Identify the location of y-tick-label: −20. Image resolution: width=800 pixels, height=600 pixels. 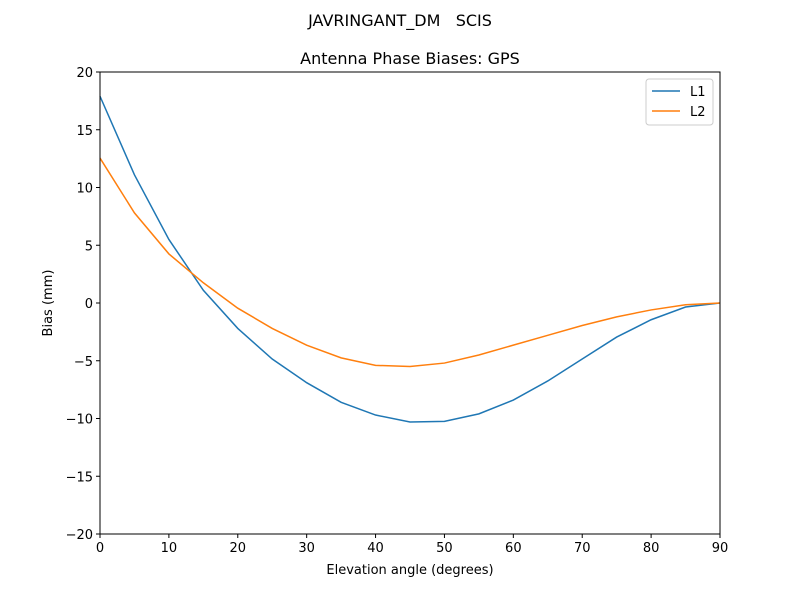
(79, 535).